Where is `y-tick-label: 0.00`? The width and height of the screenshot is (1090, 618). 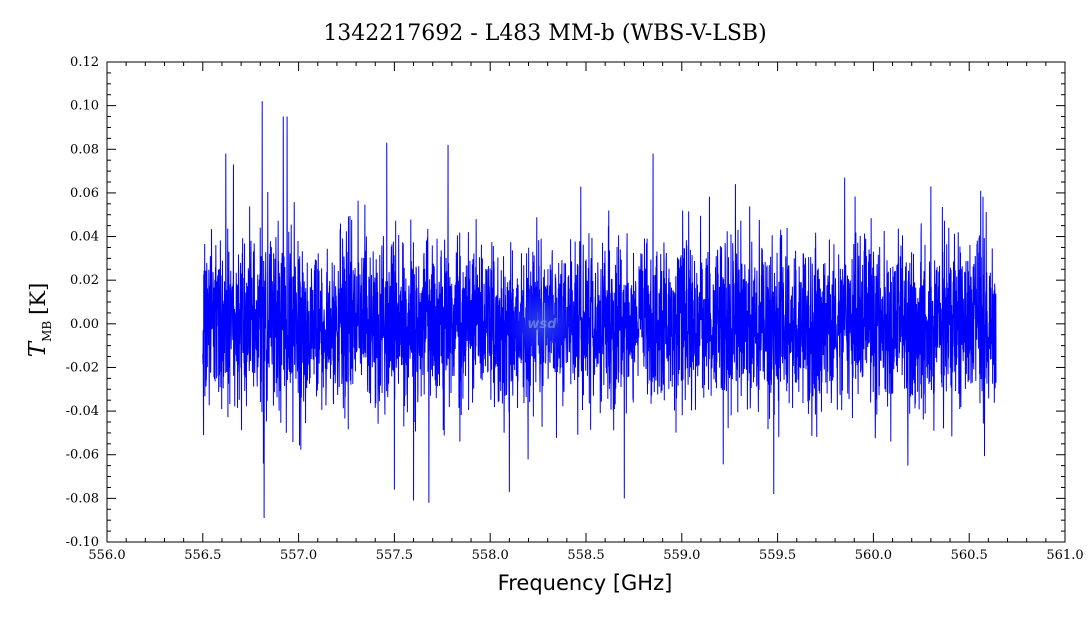 y-tick-label: 0.00 is located at coordinates (84, 324).